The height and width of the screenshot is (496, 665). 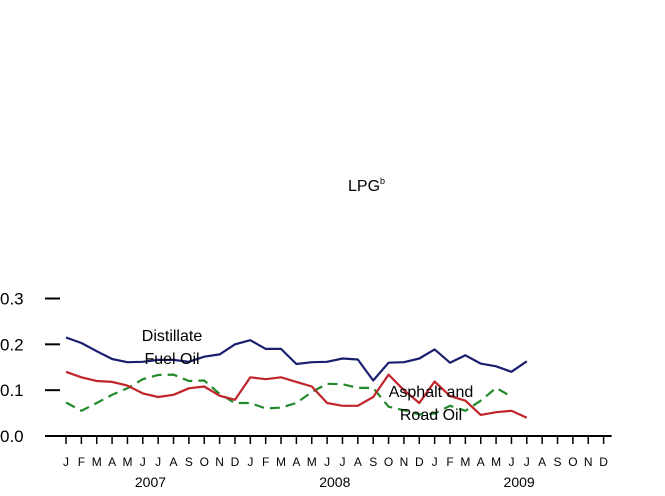 I want to click on lpg-label: LPGb, so click(x=366, y=185).